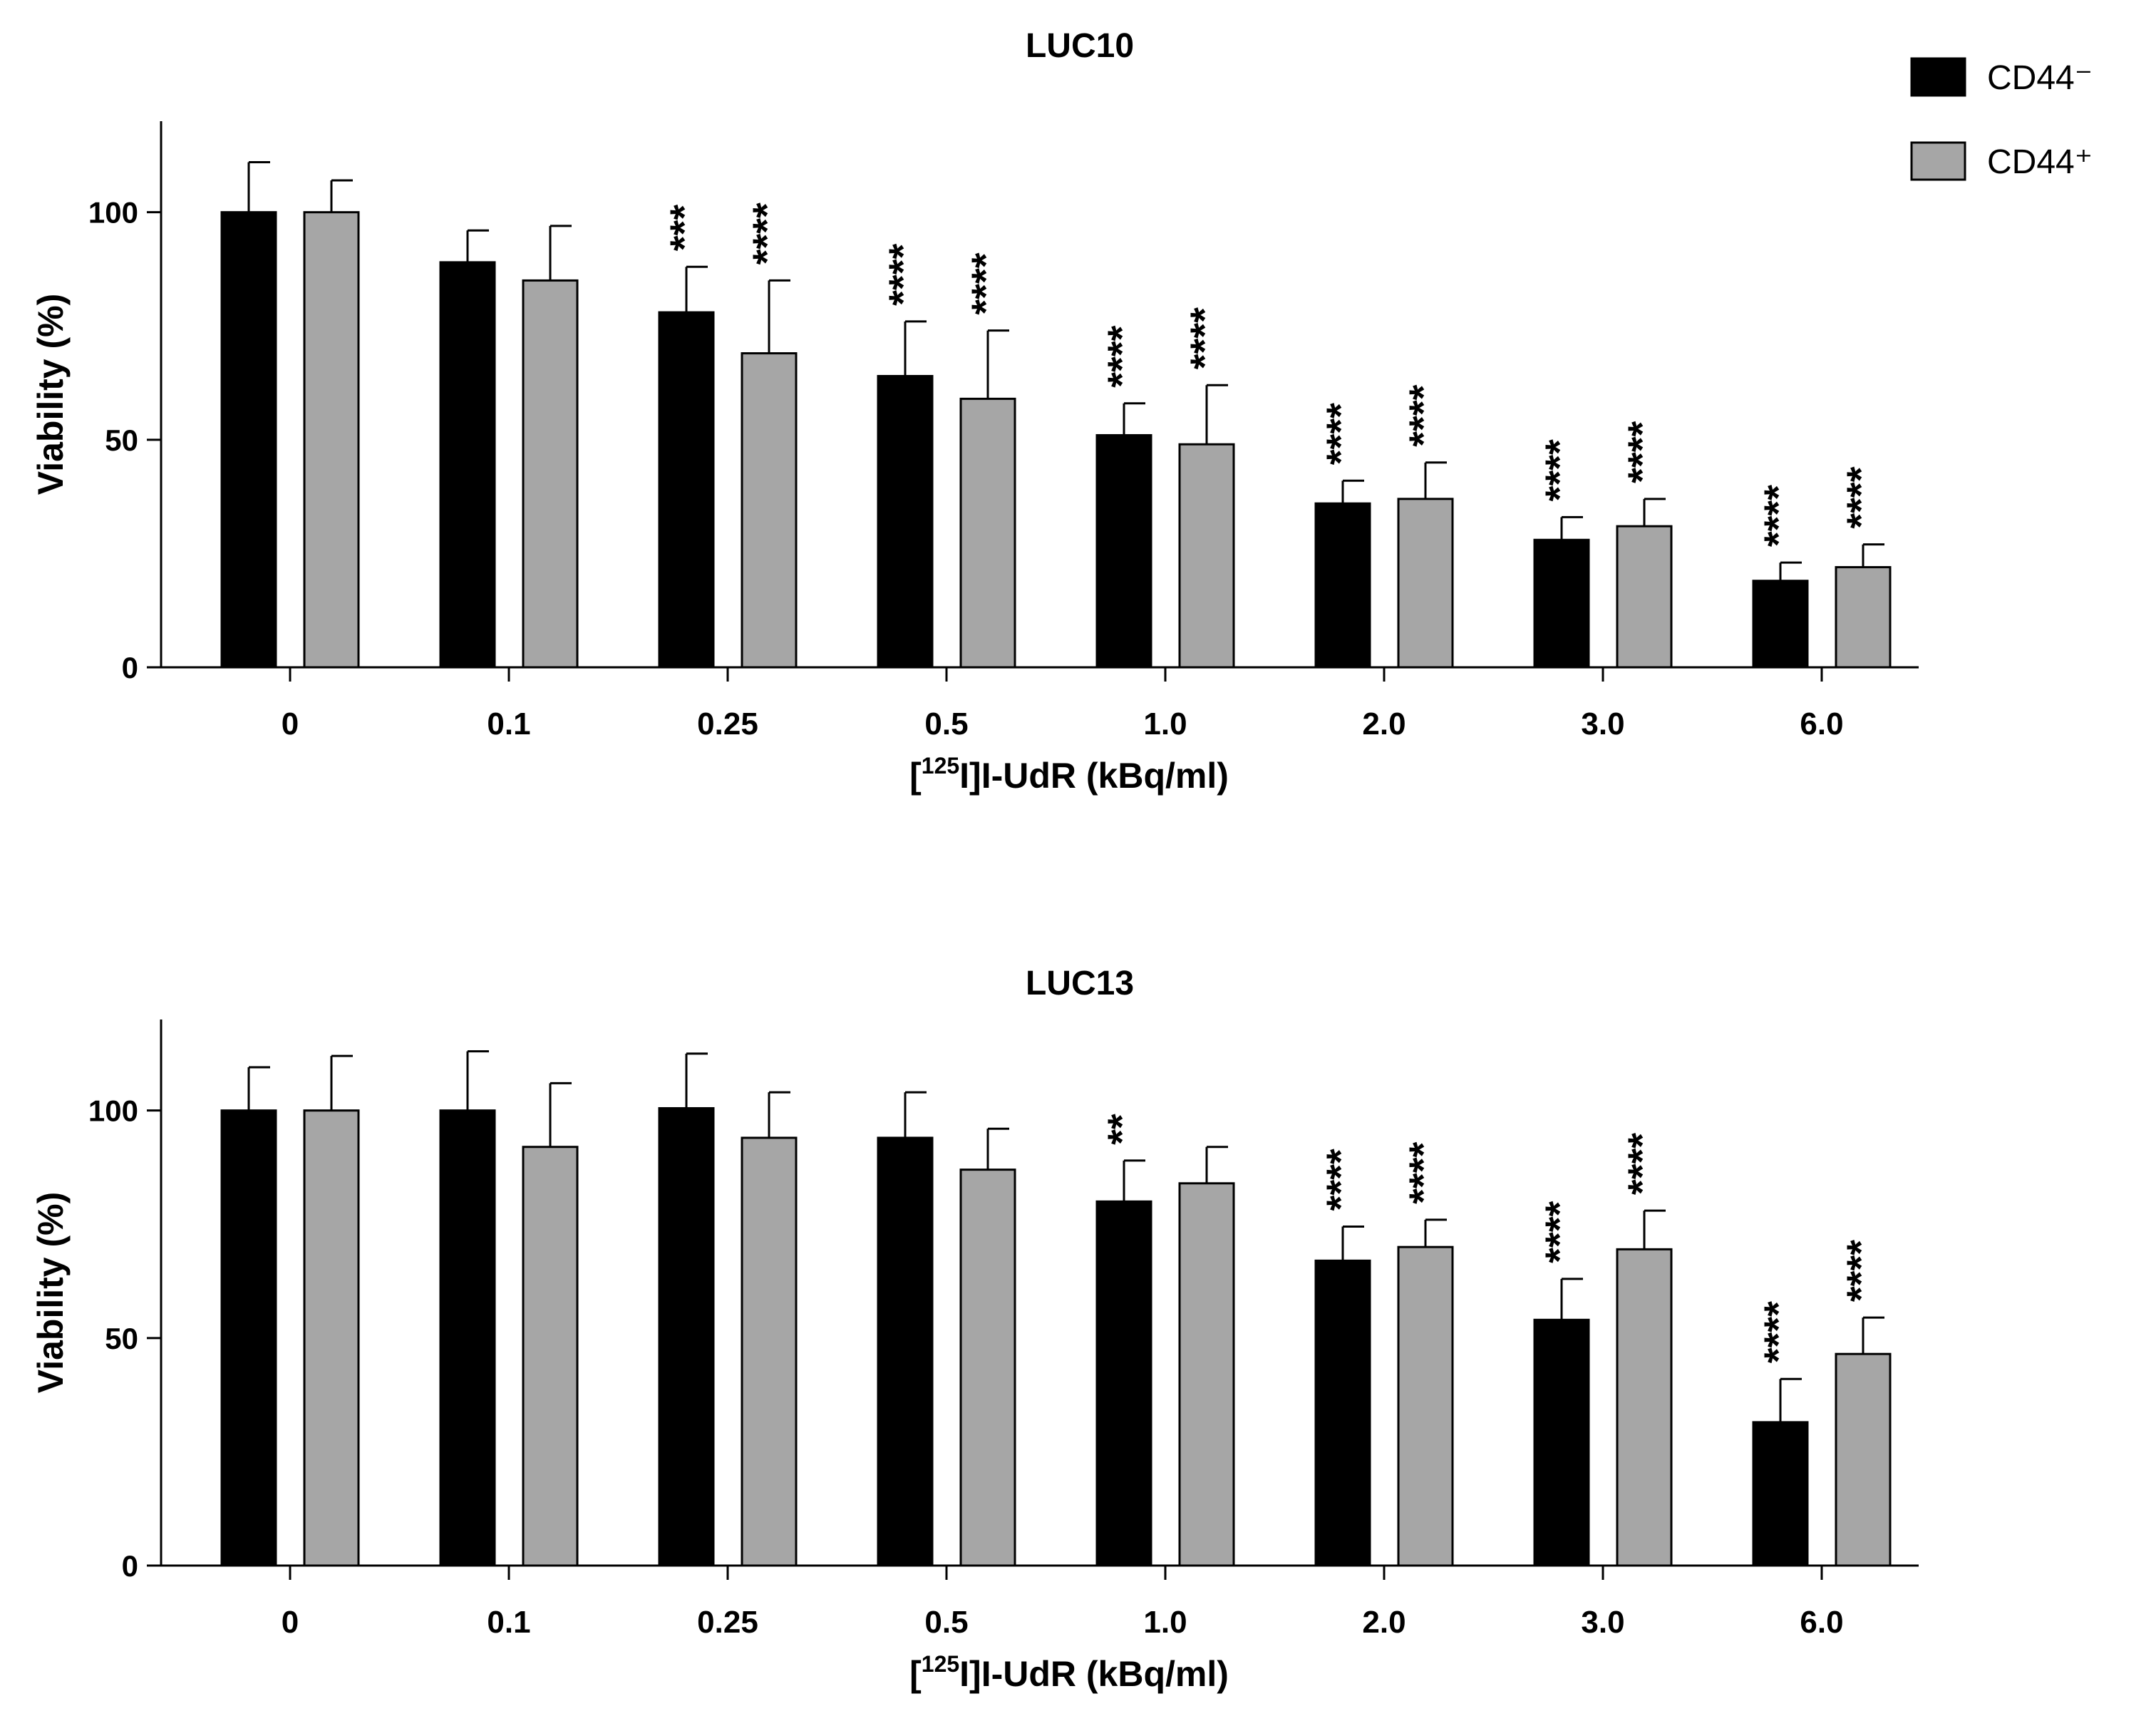 The width and height of the screenshot is (2156, 1721). I want to click on significance-label: ***, so click(684, 228).